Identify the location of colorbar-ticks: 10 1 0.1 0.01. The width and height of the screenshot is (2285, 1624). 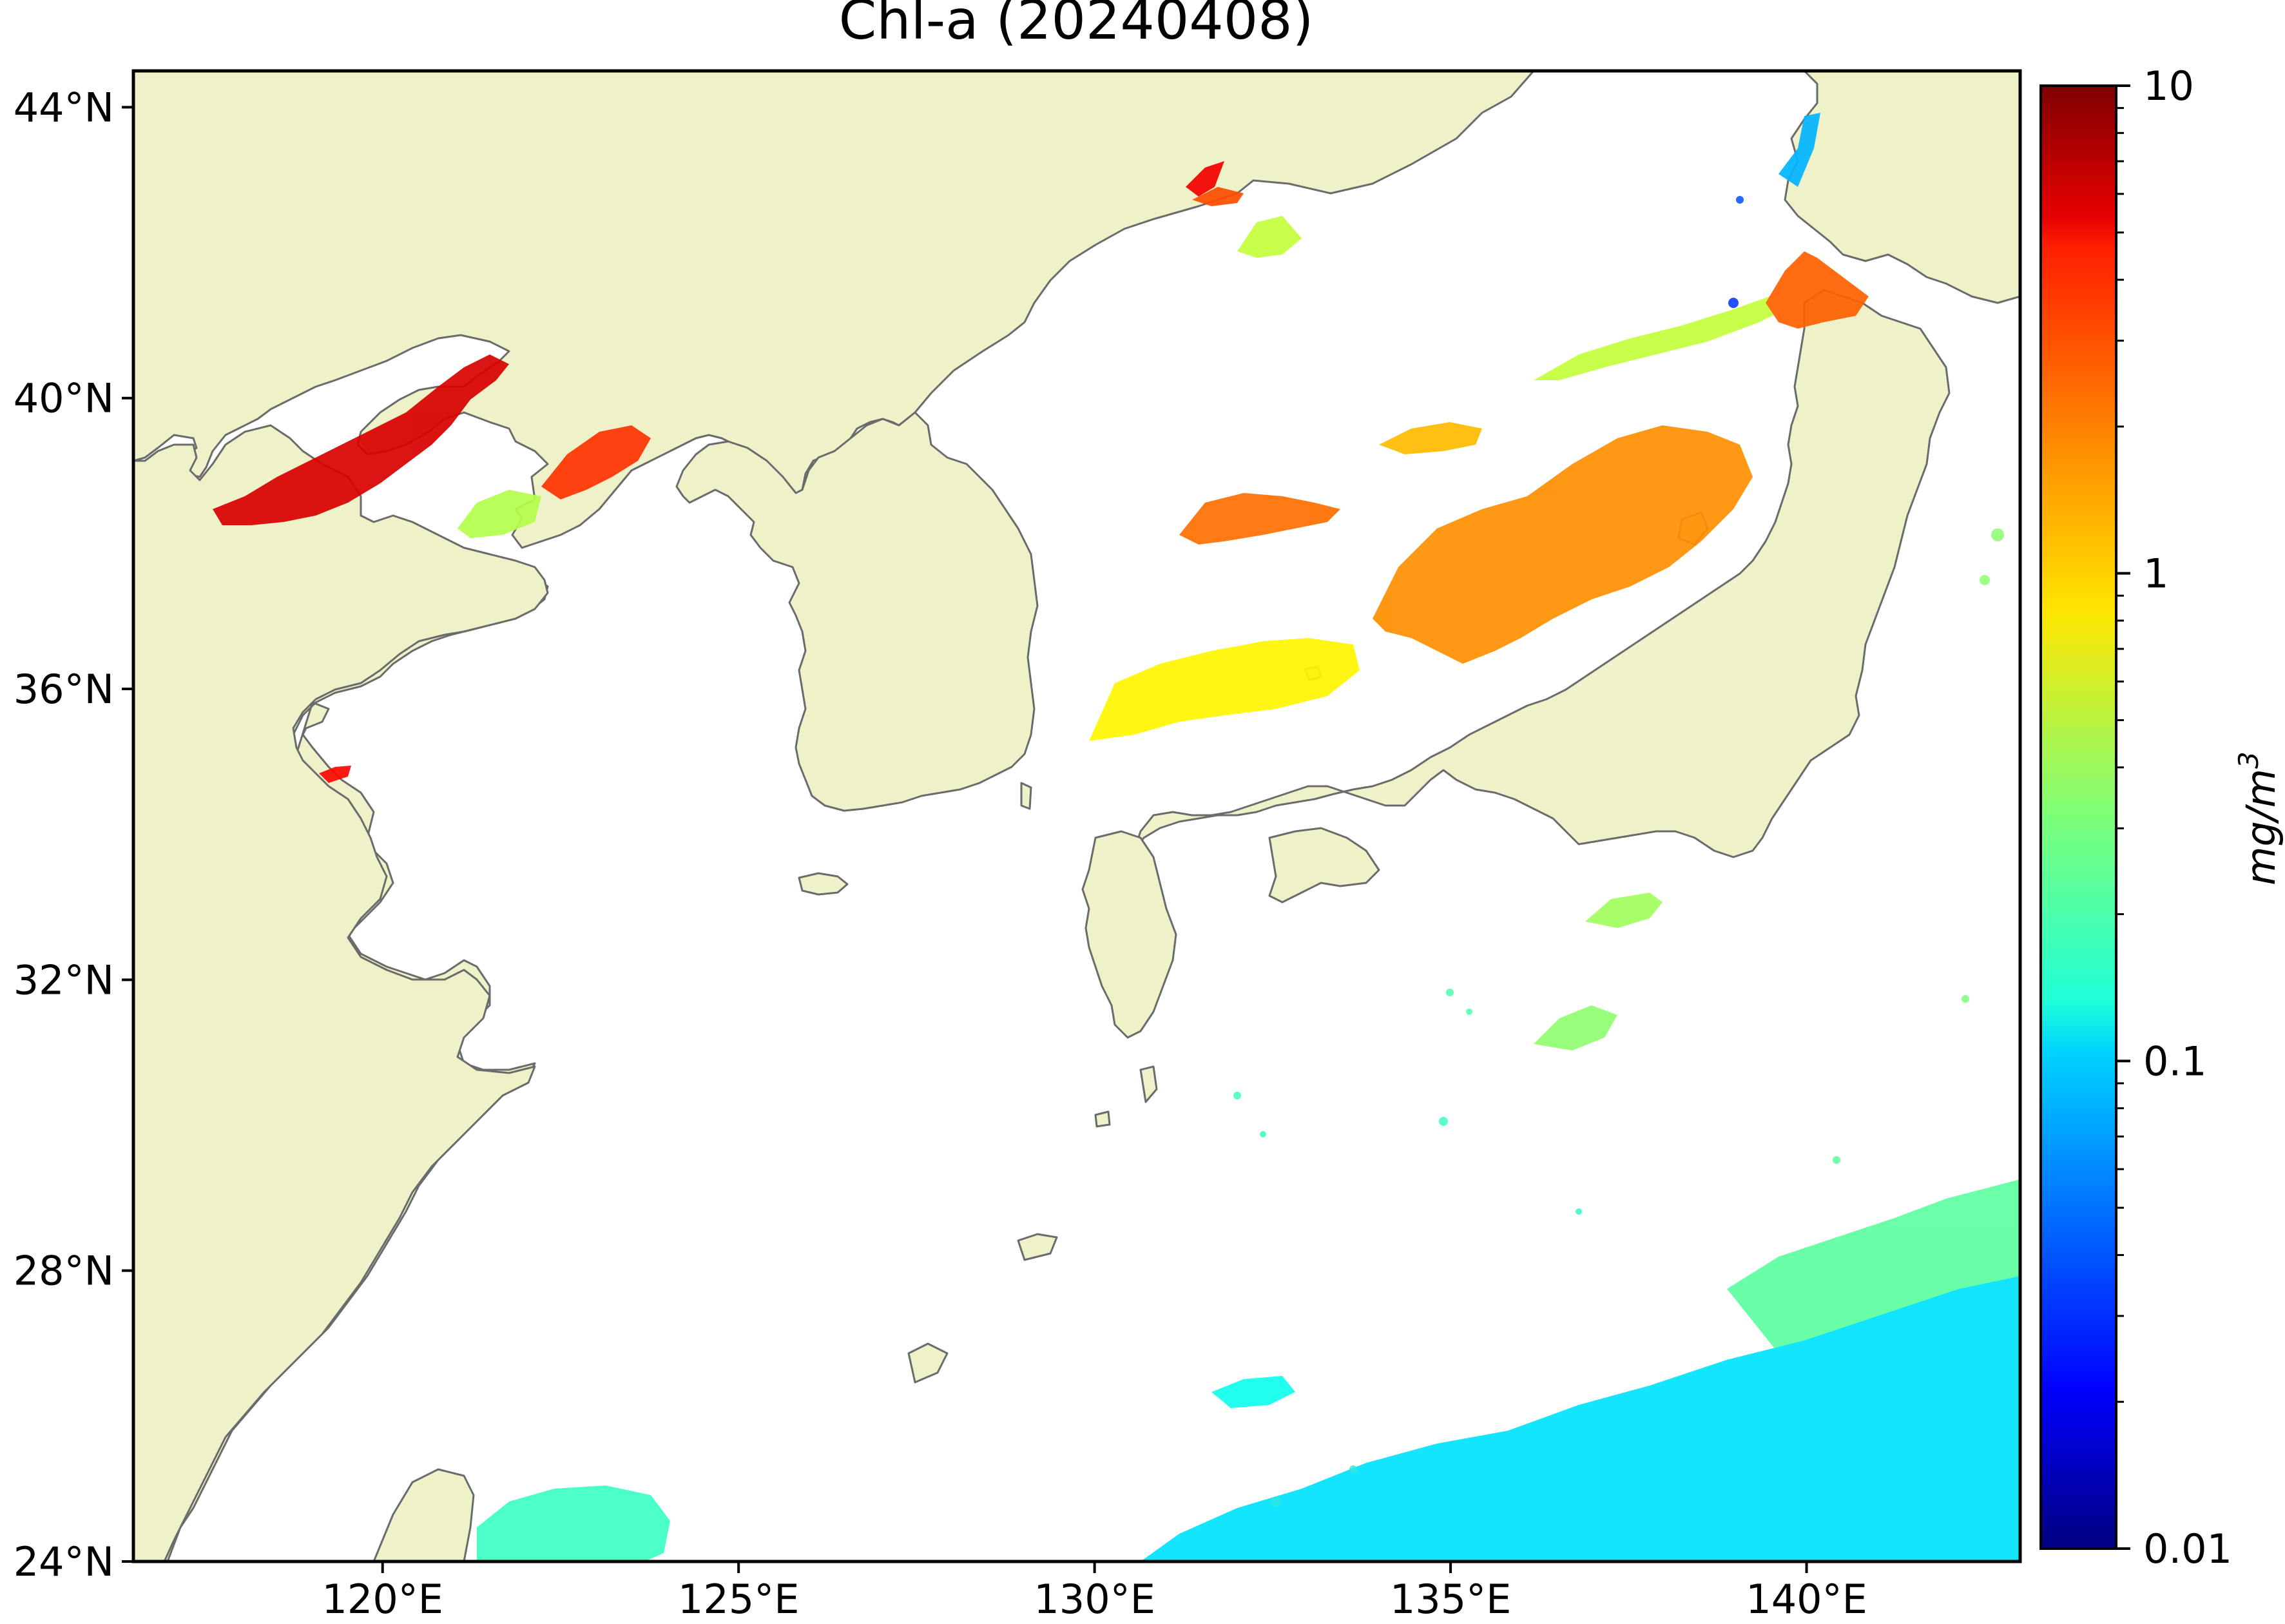
(2174, 818).